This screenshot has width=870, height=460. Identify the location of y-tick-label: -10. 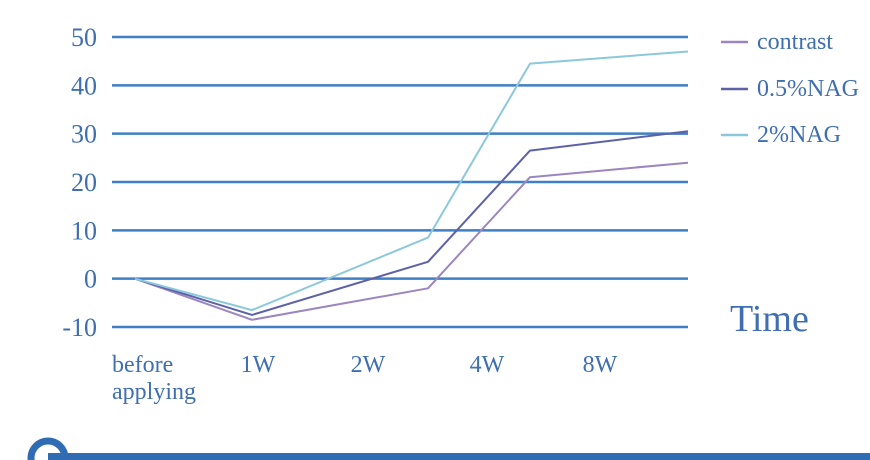
(79, 327).